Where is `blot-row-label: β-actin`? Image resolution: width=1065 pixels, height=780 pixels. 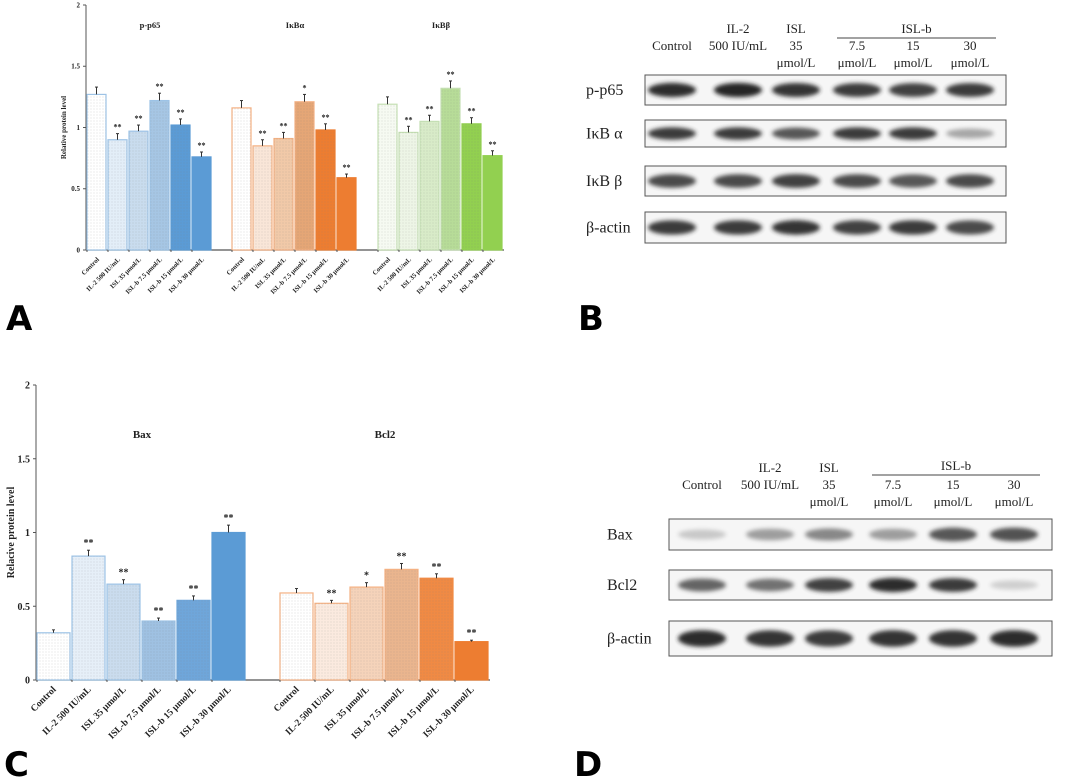 blot-row-label: β-actin is located at coordinates (629, 639).